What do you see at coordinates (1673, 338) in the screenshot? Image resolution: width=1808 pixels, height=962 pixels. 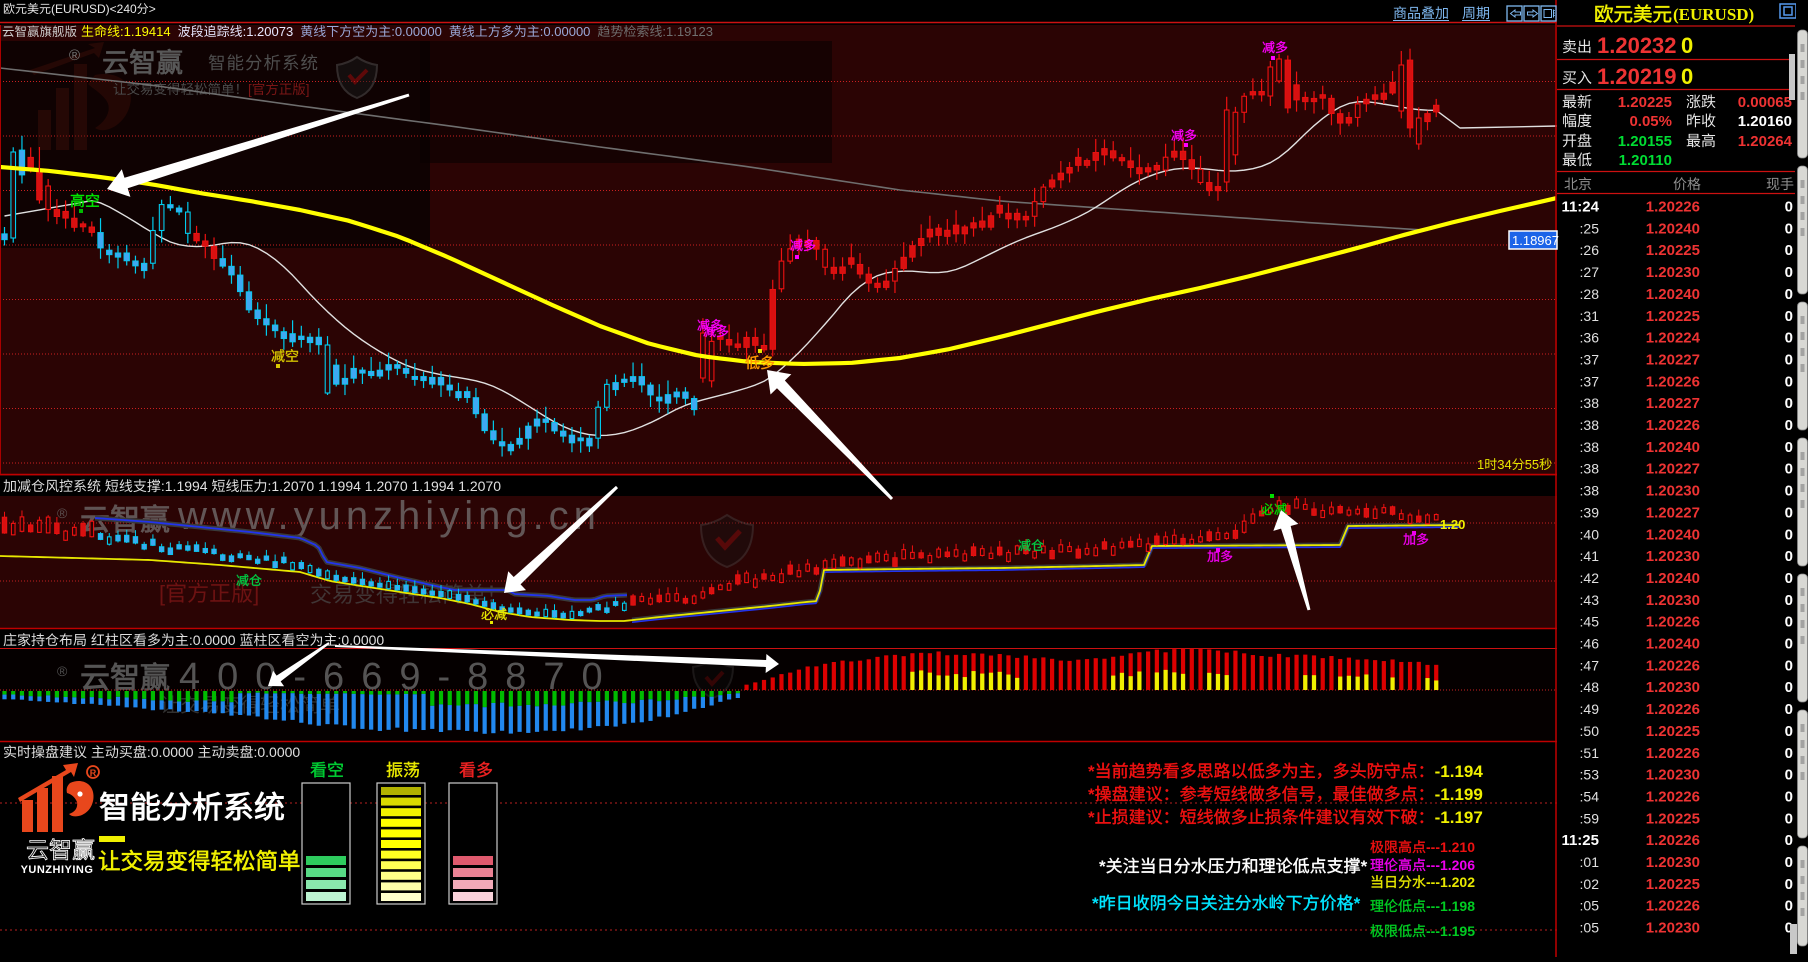 I see `svg-text: 1.20224` at bounding box center [1673, 338].